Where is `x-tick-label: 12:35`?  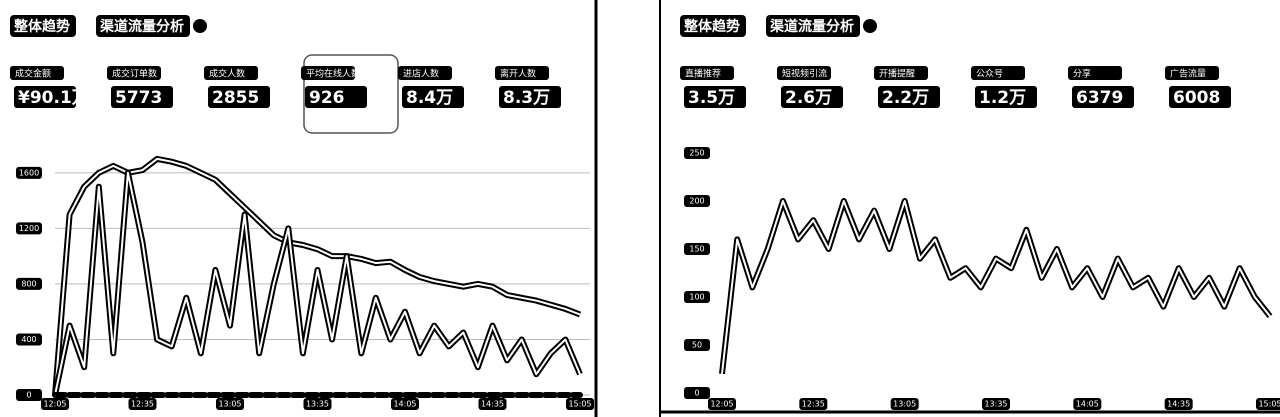 x-tick-label: 12:35 is located at coordinates (813, 404).